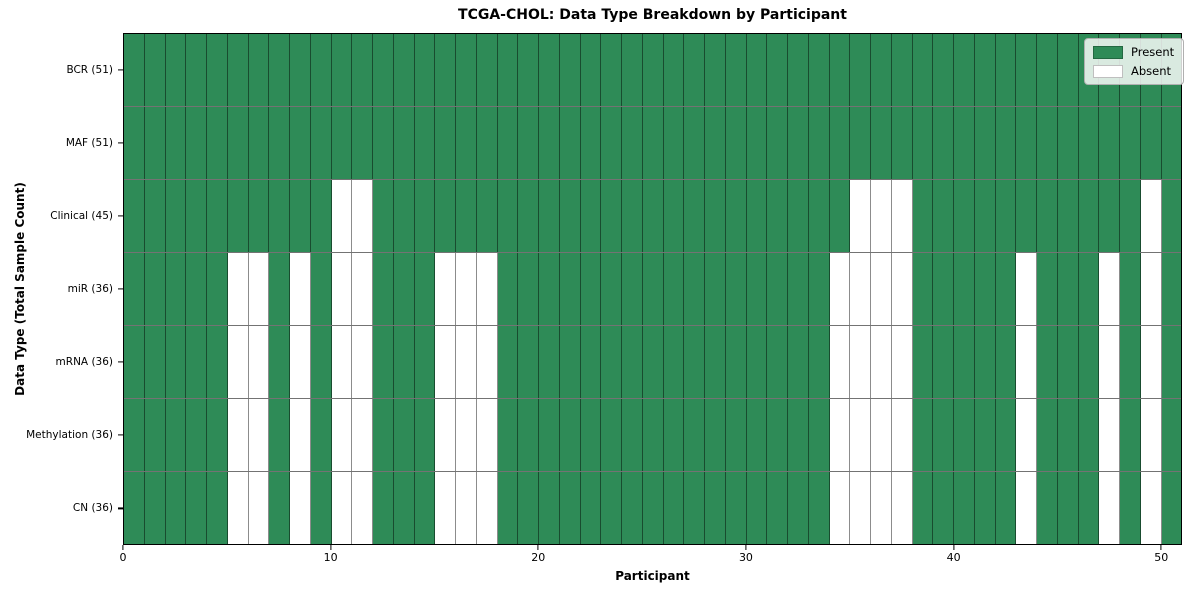 The width and height of the screenshot is (1200, 600). I want to click on legend-entry-present: Present, so click(1133, 52).